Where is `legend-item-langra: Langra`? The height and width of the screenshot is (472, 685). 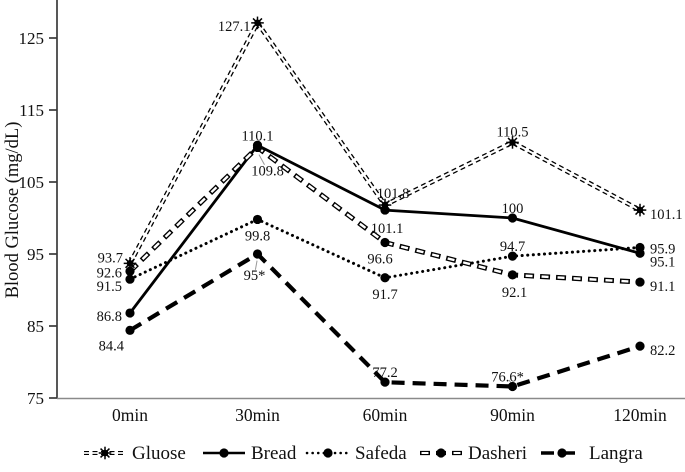
legend-item-langra: Langra is located at coordinates (592, 453).